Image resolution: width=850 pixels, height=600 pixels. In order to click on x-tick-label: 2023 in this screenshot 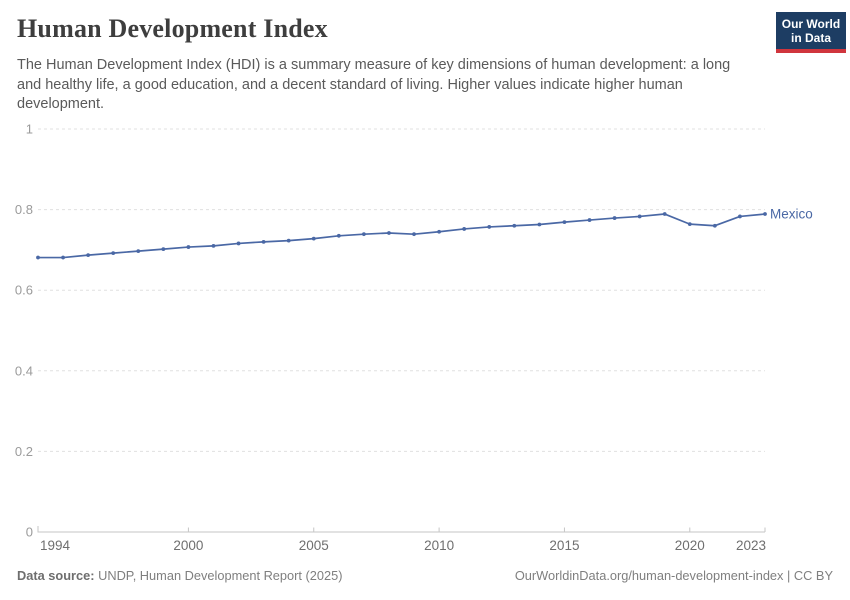, I will do `click(751, 545)`.